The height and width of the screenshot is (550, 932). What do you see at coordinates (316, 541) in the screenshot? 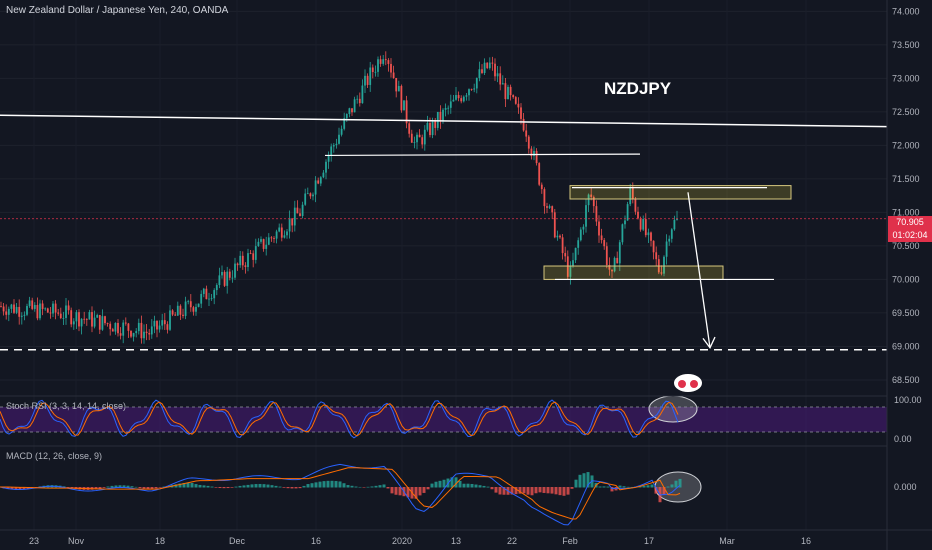
I see `time-tick-label: 16` at bounding box center [316, 541].